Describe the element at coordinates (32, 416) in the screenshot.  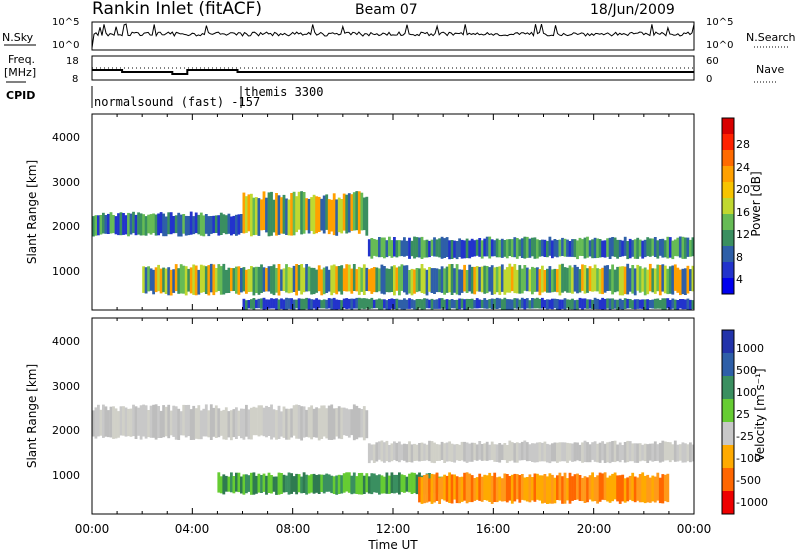
I see `velocity-ylabel: Slant Range [km]` at that location.